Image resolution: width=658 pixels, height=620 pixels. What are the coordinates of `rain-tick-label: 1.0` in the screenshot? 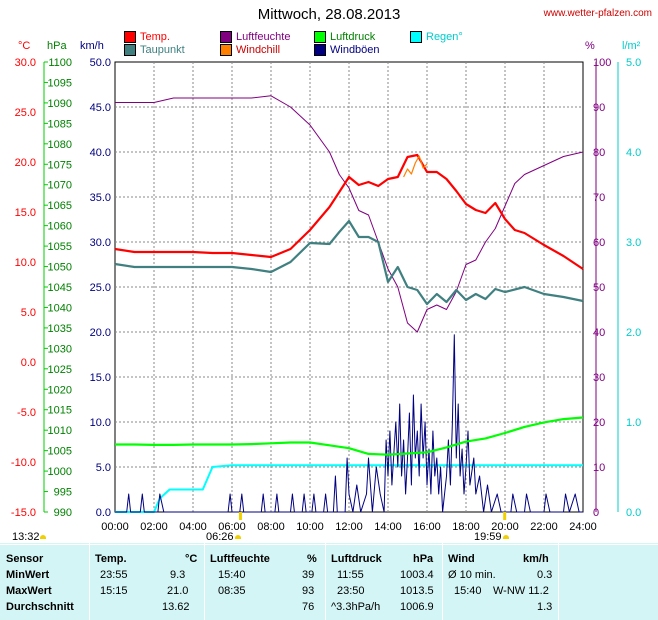 It's located at (633, 423).